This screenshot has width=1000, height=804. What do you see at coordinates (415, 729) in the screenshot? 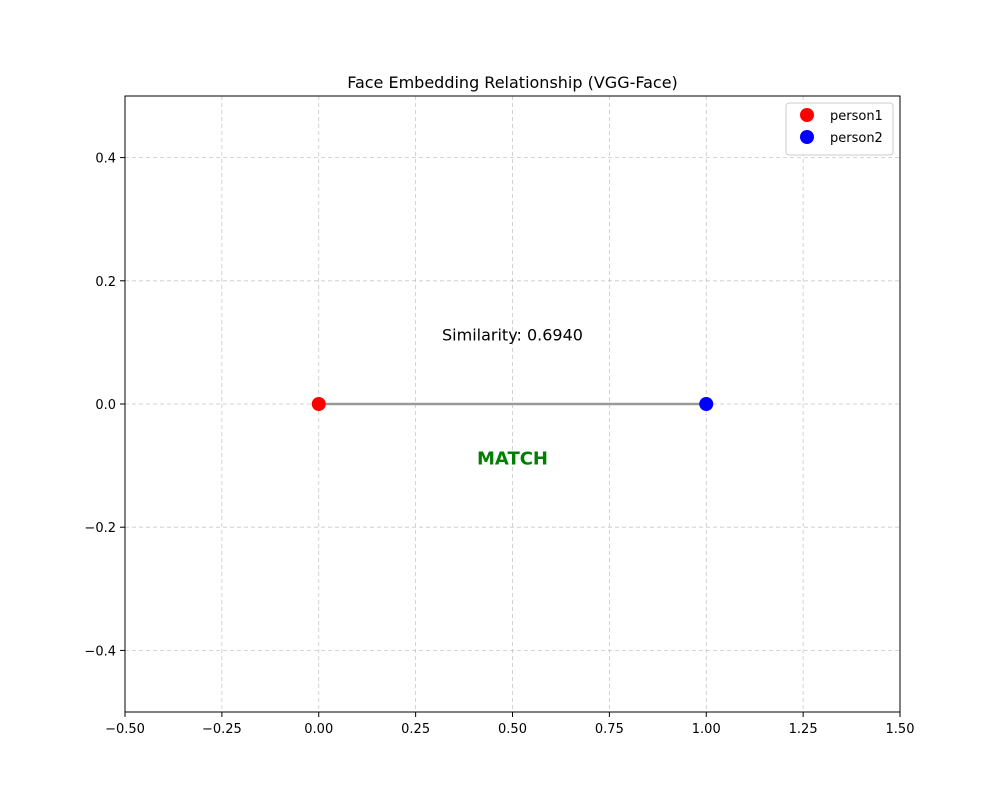
I see `x-tick-label: 0.25` at bounding box center [415, 729].